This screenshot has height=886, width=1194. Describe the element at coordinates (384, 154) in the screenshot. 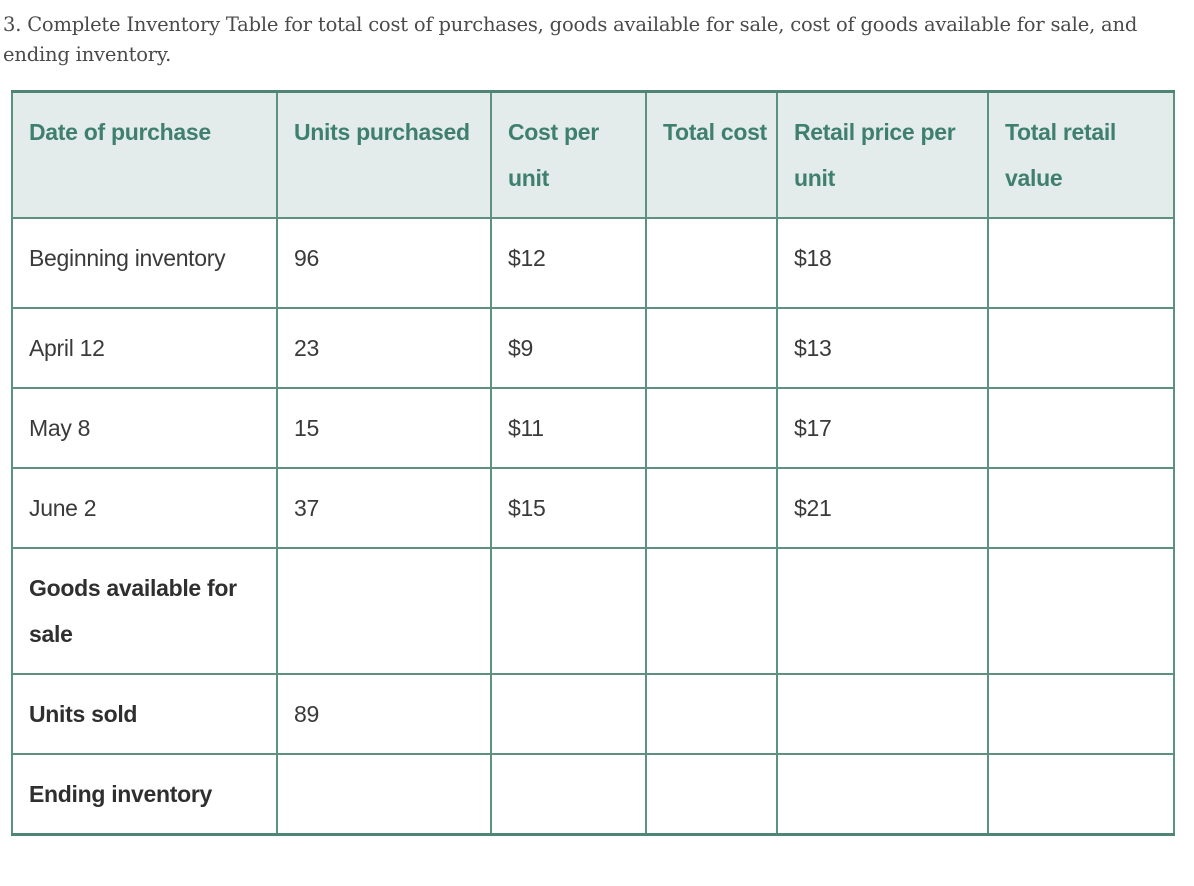

I see `header-units-purchased: Units purchased` at that location.